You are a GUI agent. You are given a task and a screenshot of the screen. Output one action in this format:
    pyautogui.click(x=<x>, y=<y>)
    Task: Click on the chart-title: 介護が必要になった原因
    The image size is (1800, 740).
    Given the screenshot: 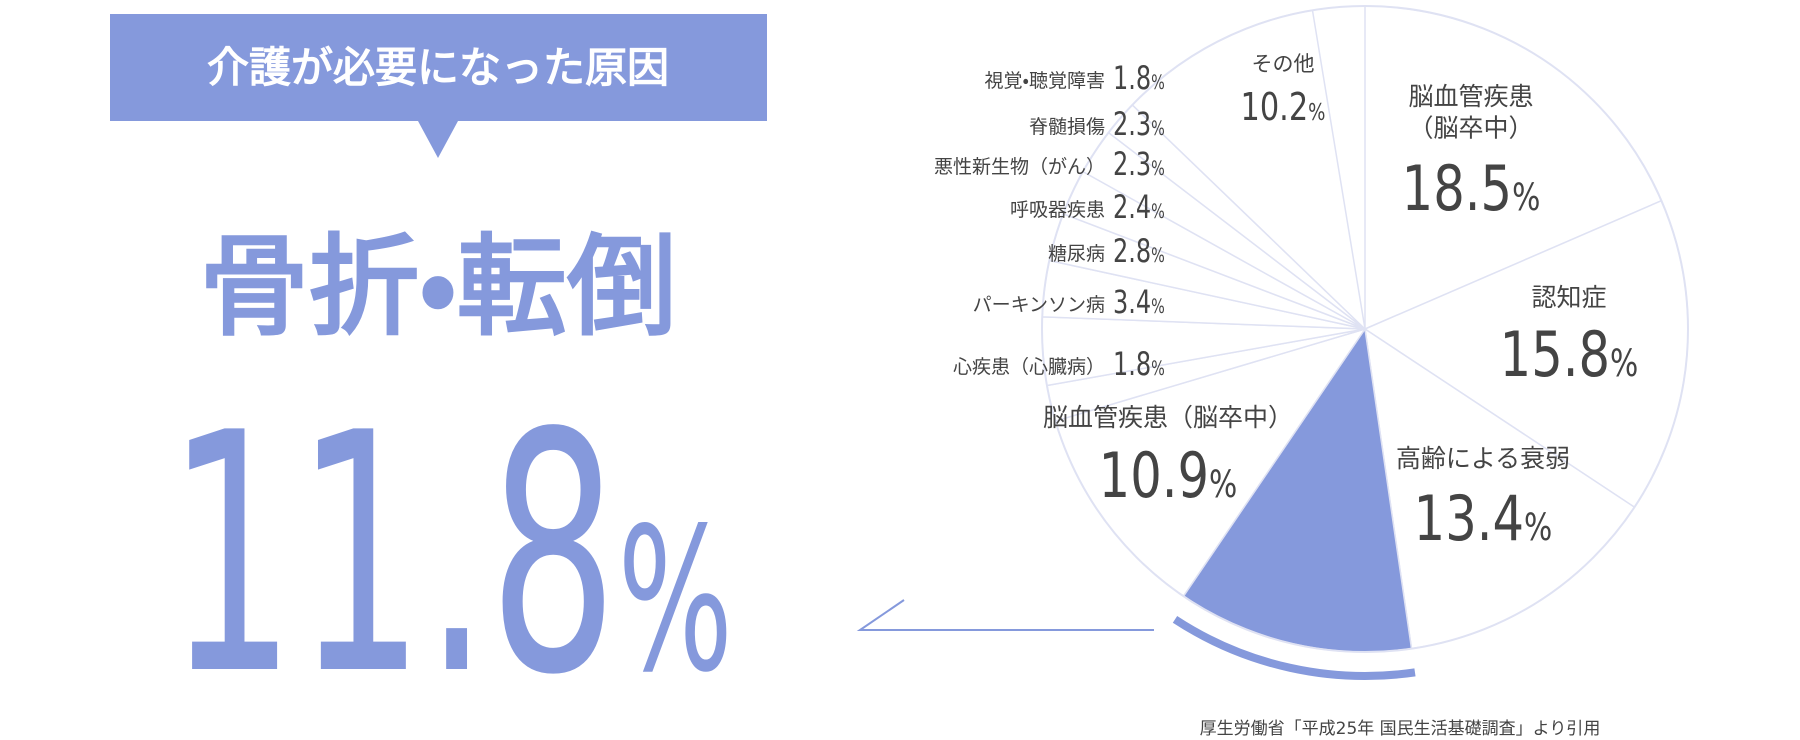 What is the action you would take?
    pyautogui.click(x=438, y=67)
    